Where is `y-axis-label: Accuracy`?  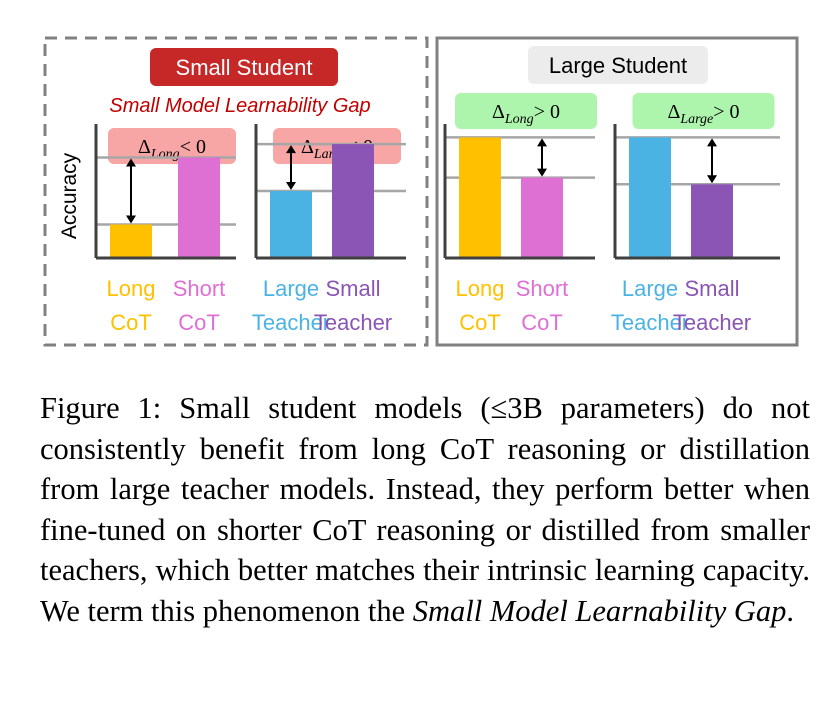 y-axis-label: Accuracy is located at coordinates (69, 195).